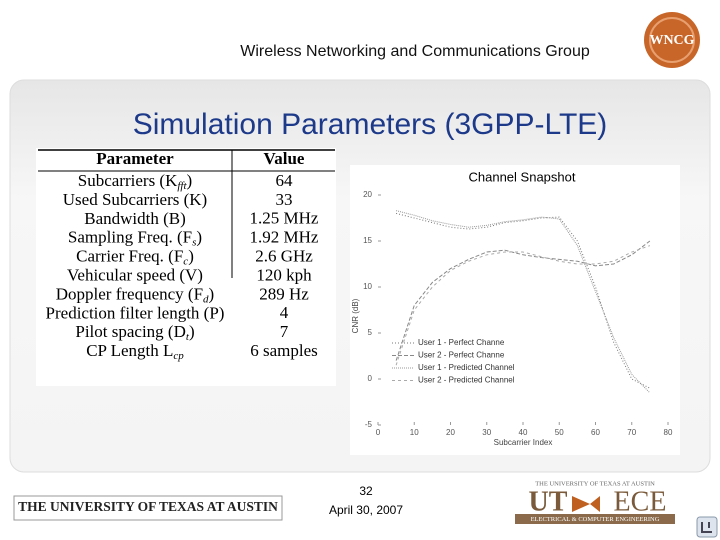  I want to click on parameter-cell: Vehicular speed (V), so click(135, 274).